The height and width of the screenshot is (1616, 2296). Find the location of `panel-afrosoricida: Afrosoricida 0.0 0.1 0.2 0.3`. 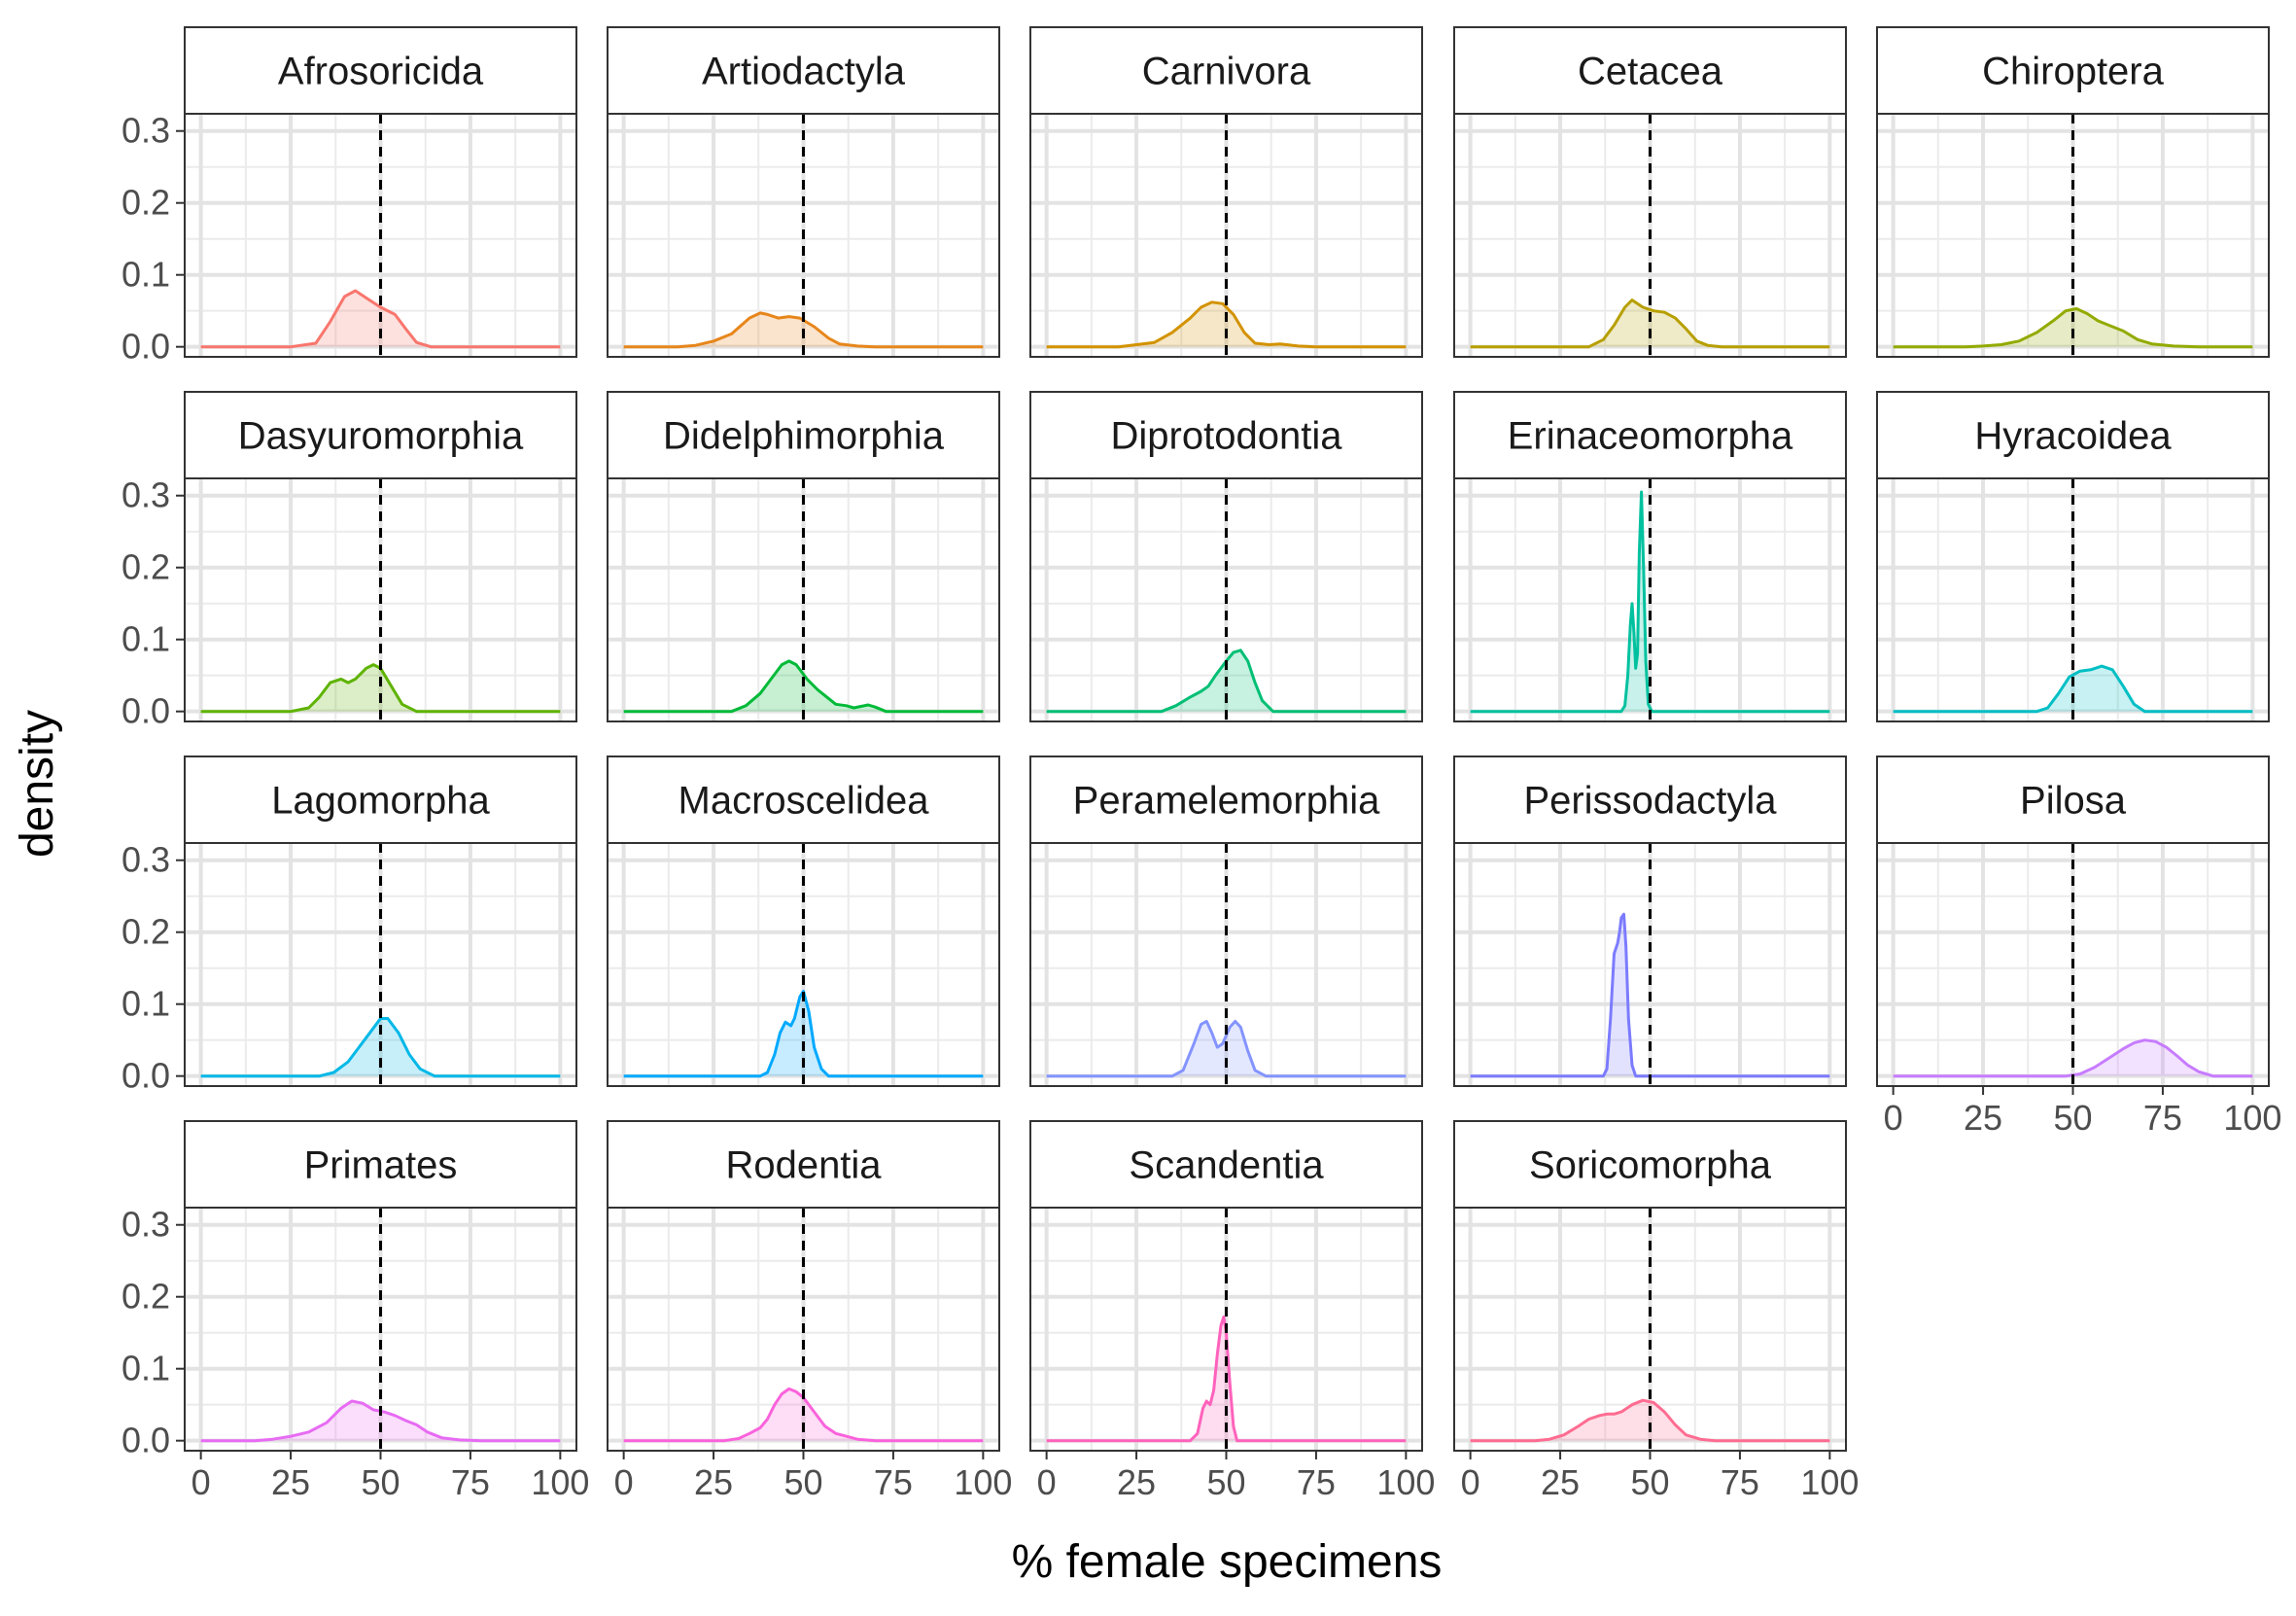

panel-afrosoricida: Afrosoricida 0.0 0.1 0.2 0.3 is located at coordinates (349, 196).